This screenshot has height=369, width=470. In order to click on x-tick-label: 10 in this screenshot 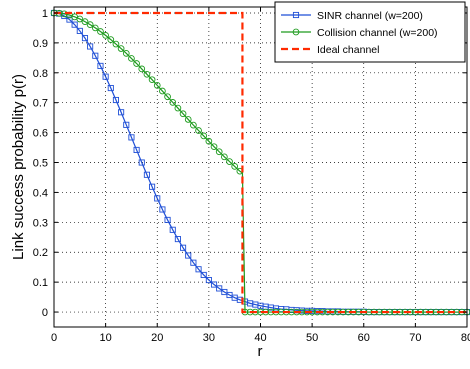, I will do `click(106, 338)`.